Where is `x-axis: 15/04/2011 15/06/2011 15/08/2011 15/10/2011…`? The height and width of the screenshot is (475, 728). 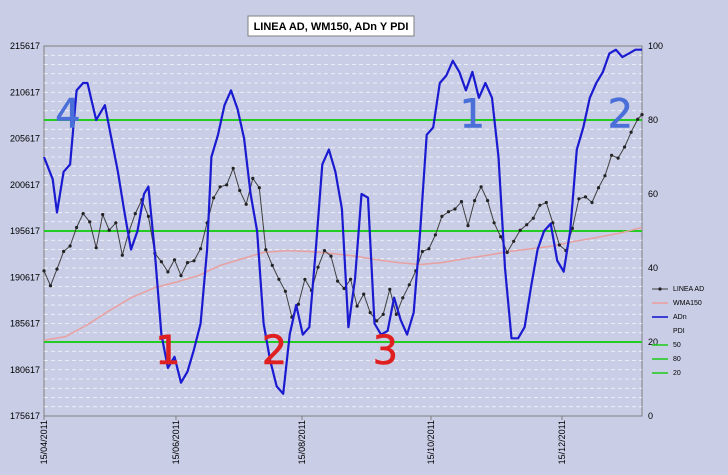 x-axis: 15/04/2011 15/06/2011 15/08/2011 15/10/2011… is located at coordinates (303, 440).